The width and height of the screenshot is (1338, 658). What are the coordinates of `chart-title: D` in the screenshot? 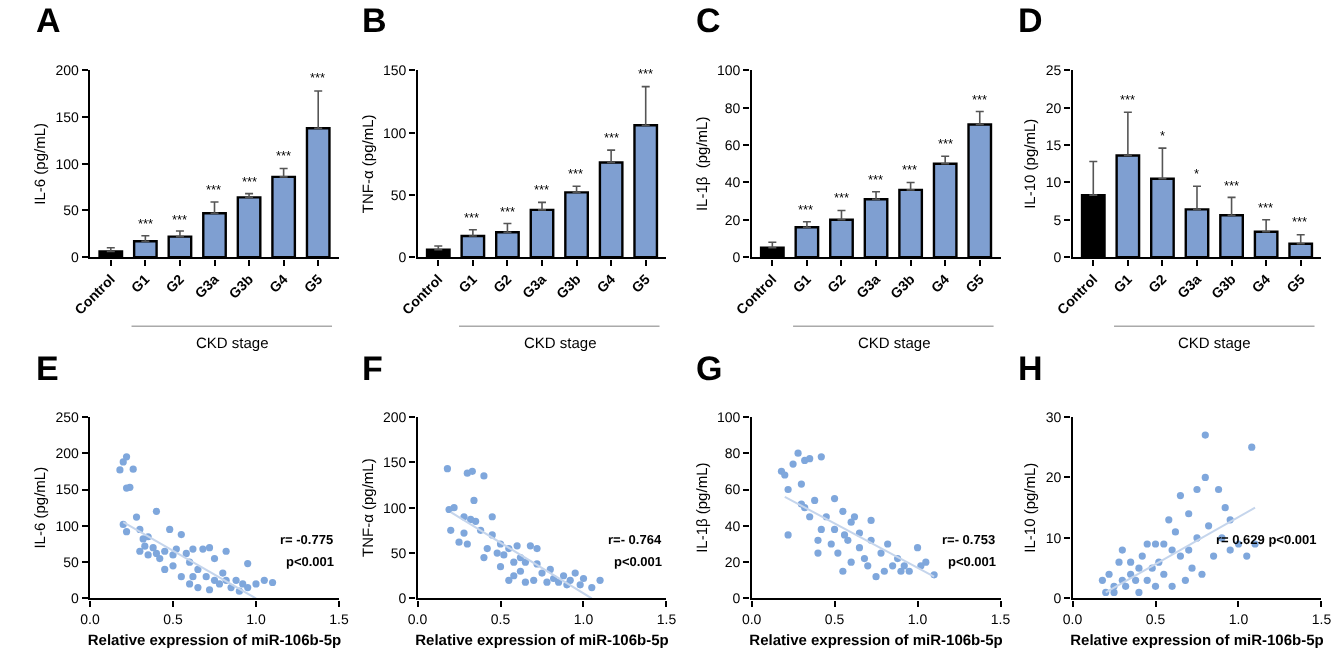 It's located at (1030, 21).